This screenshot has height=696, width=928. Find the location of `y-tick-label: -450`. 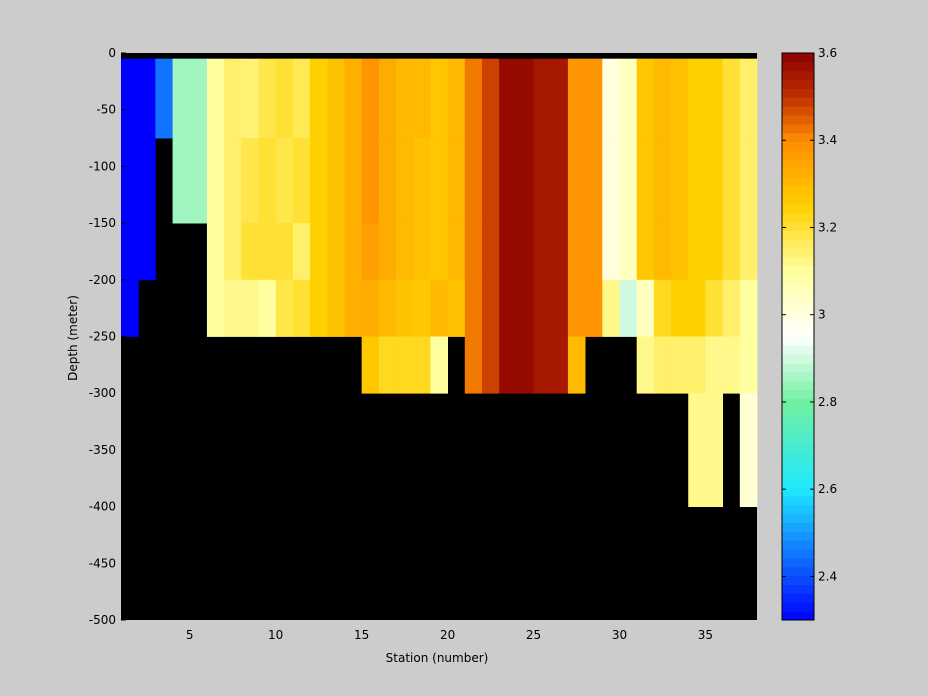

y-tick-label: -450 is located at coordinates (102, 563).